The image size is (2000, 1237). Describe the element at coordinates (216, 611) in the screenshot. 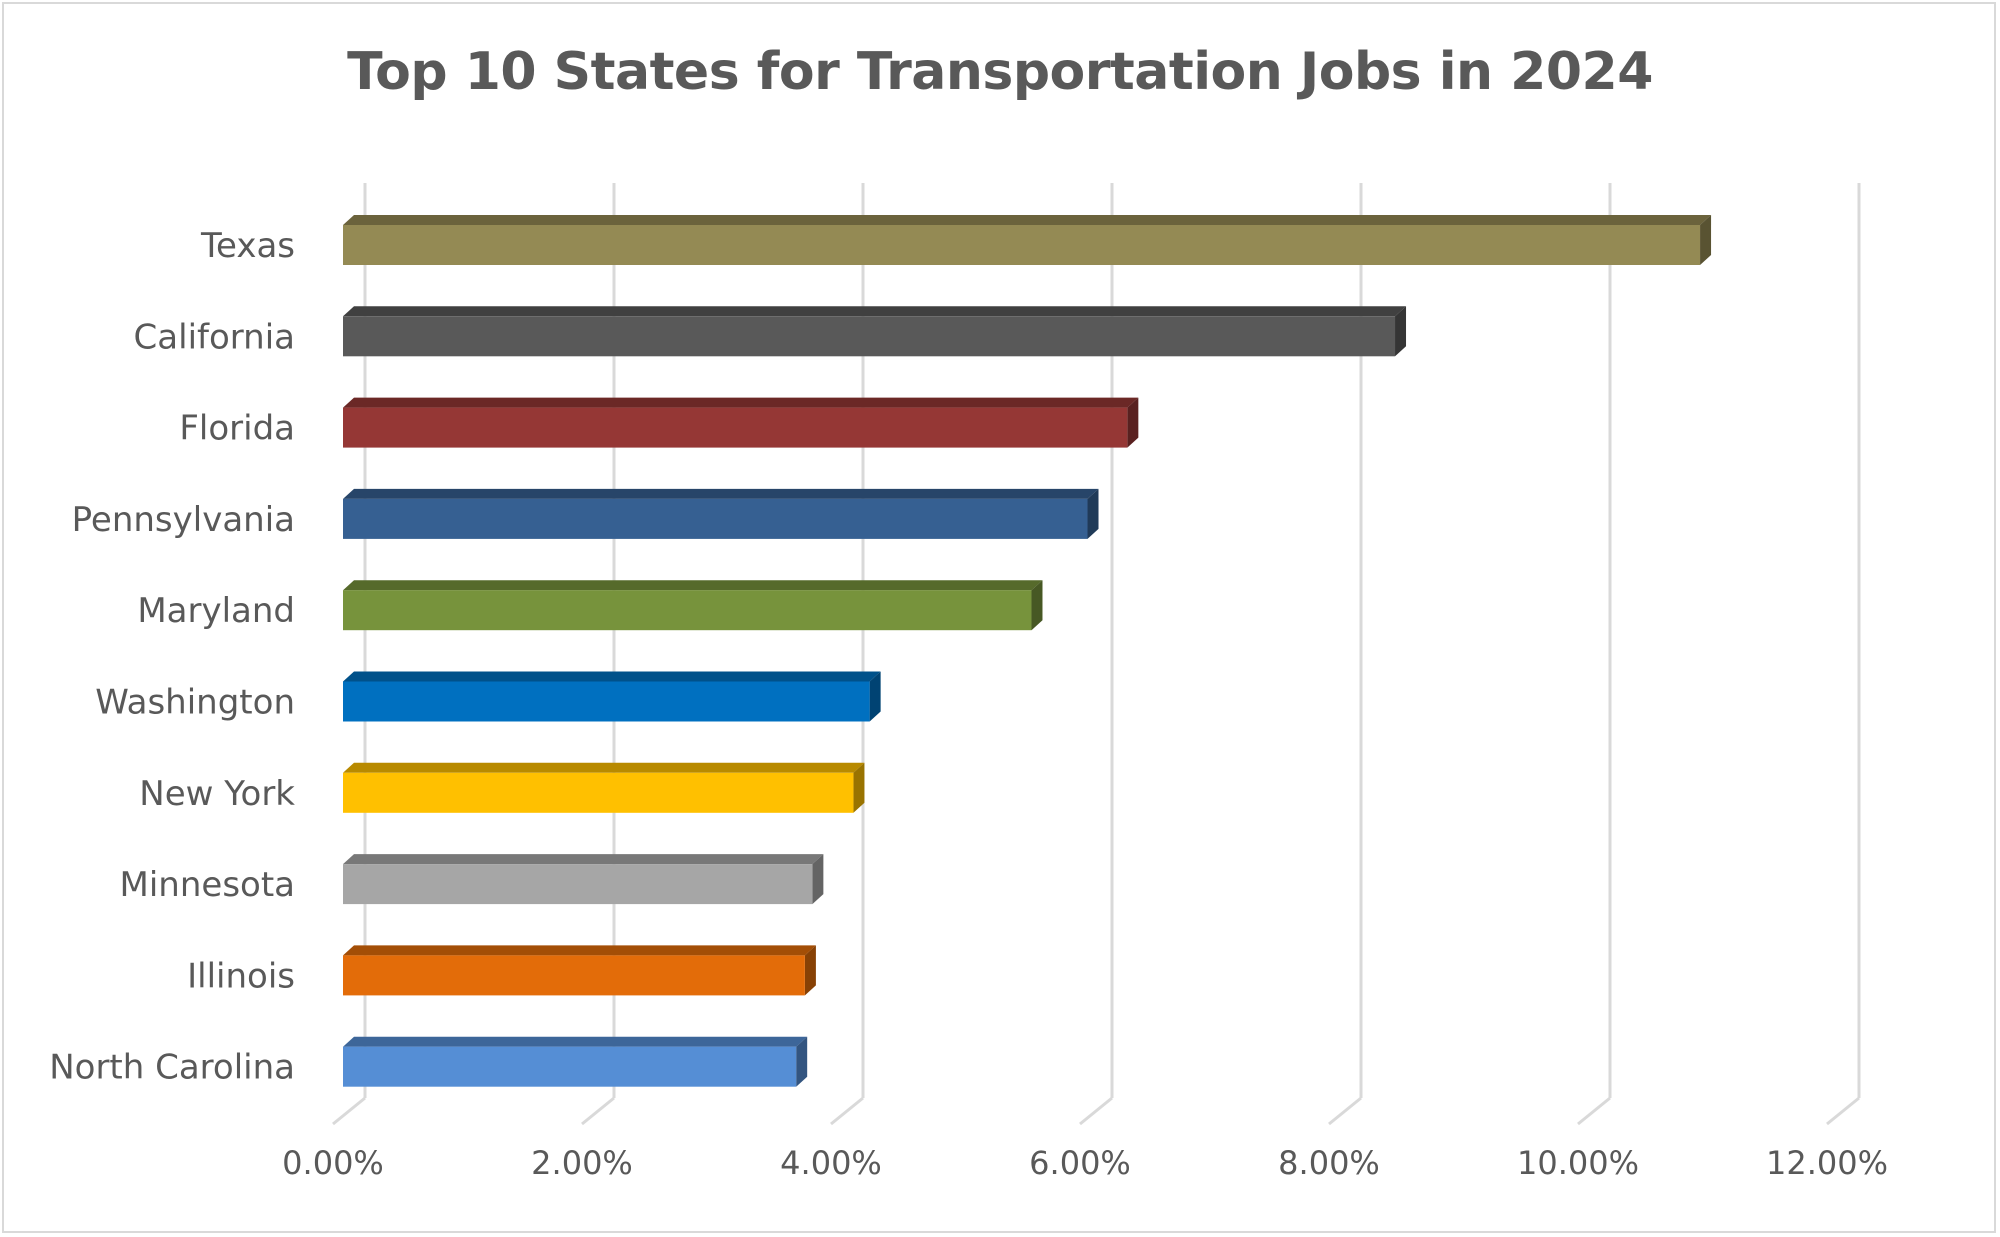

I see `category-label: Maryland` at that location.